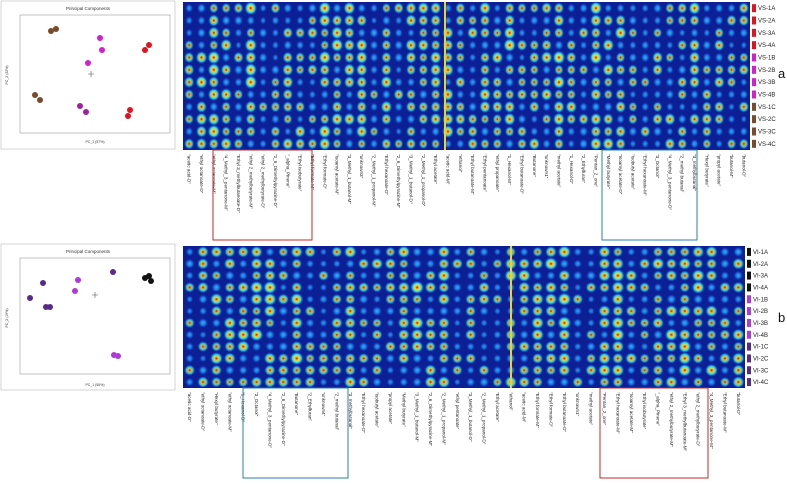 This screenshot has width=787, height=484. Describe the element at coordinates (767, 133) in the screenshot. I see `sample-label: VS-3C` at that location.